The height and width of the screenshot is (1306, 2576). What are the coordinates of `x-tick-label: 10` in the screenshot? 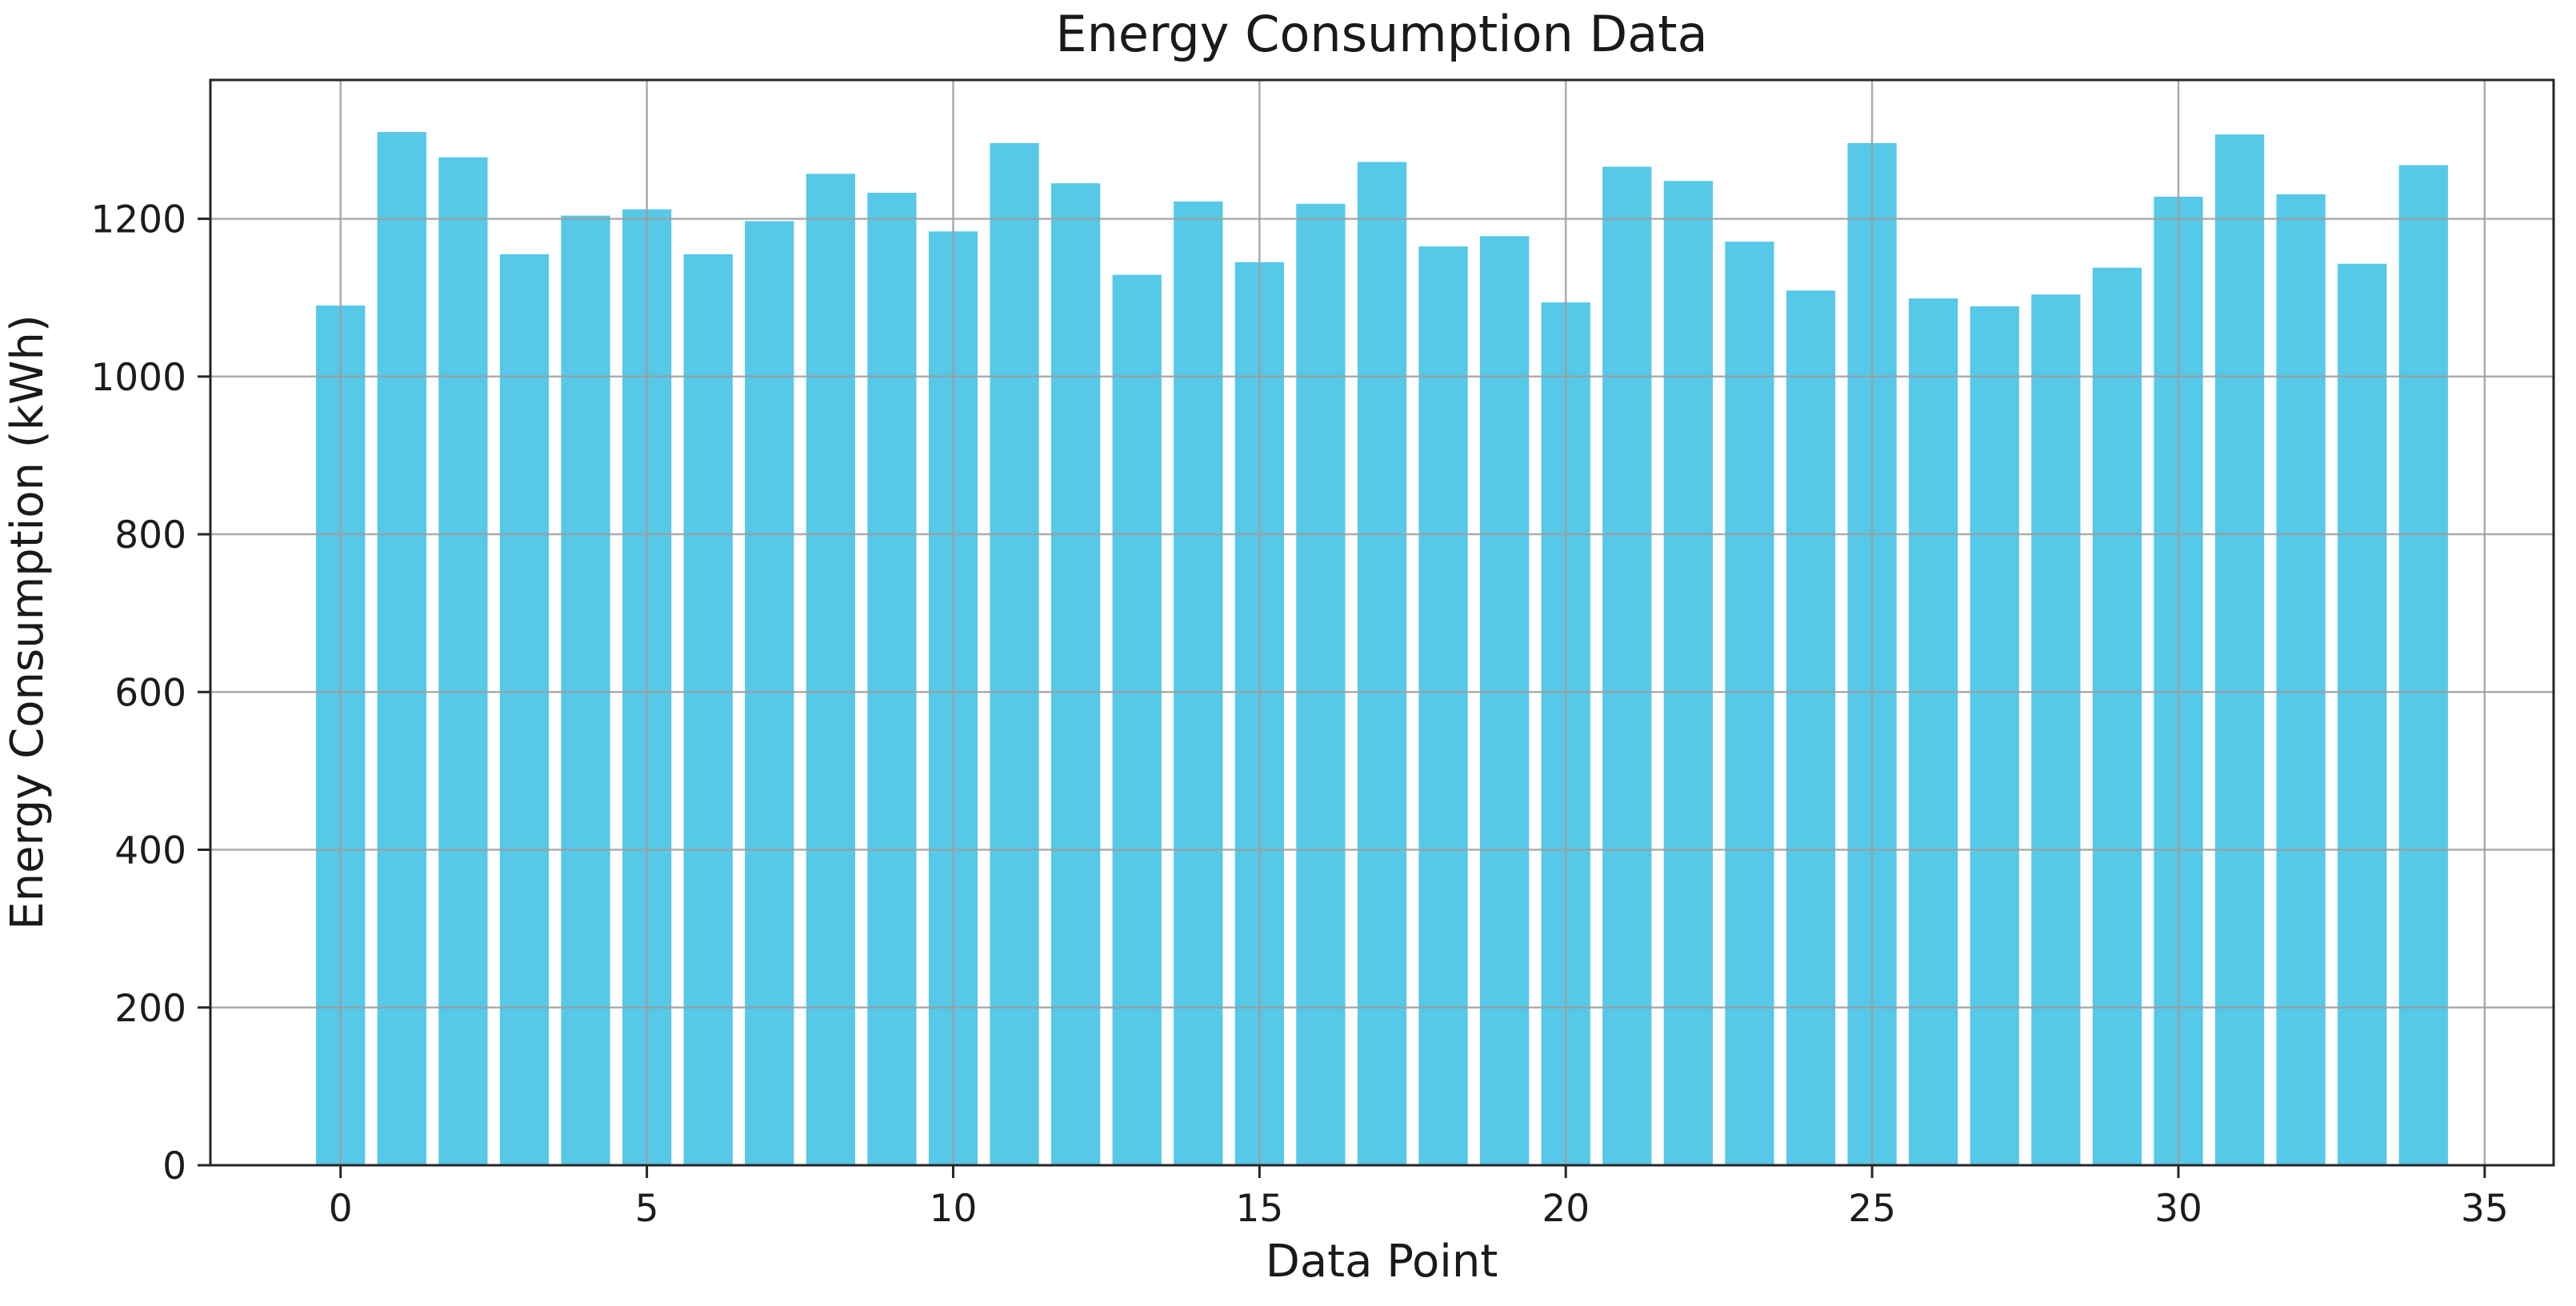 It's located at (954, 1209).